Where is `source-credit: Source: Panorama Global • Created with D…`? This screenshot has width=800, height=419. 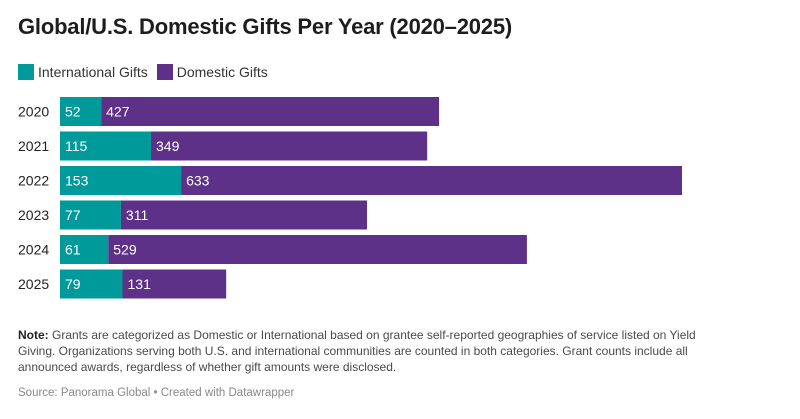
source-credit: Source: Panorama Global • Created with D… is located at coordinates (156, 393).